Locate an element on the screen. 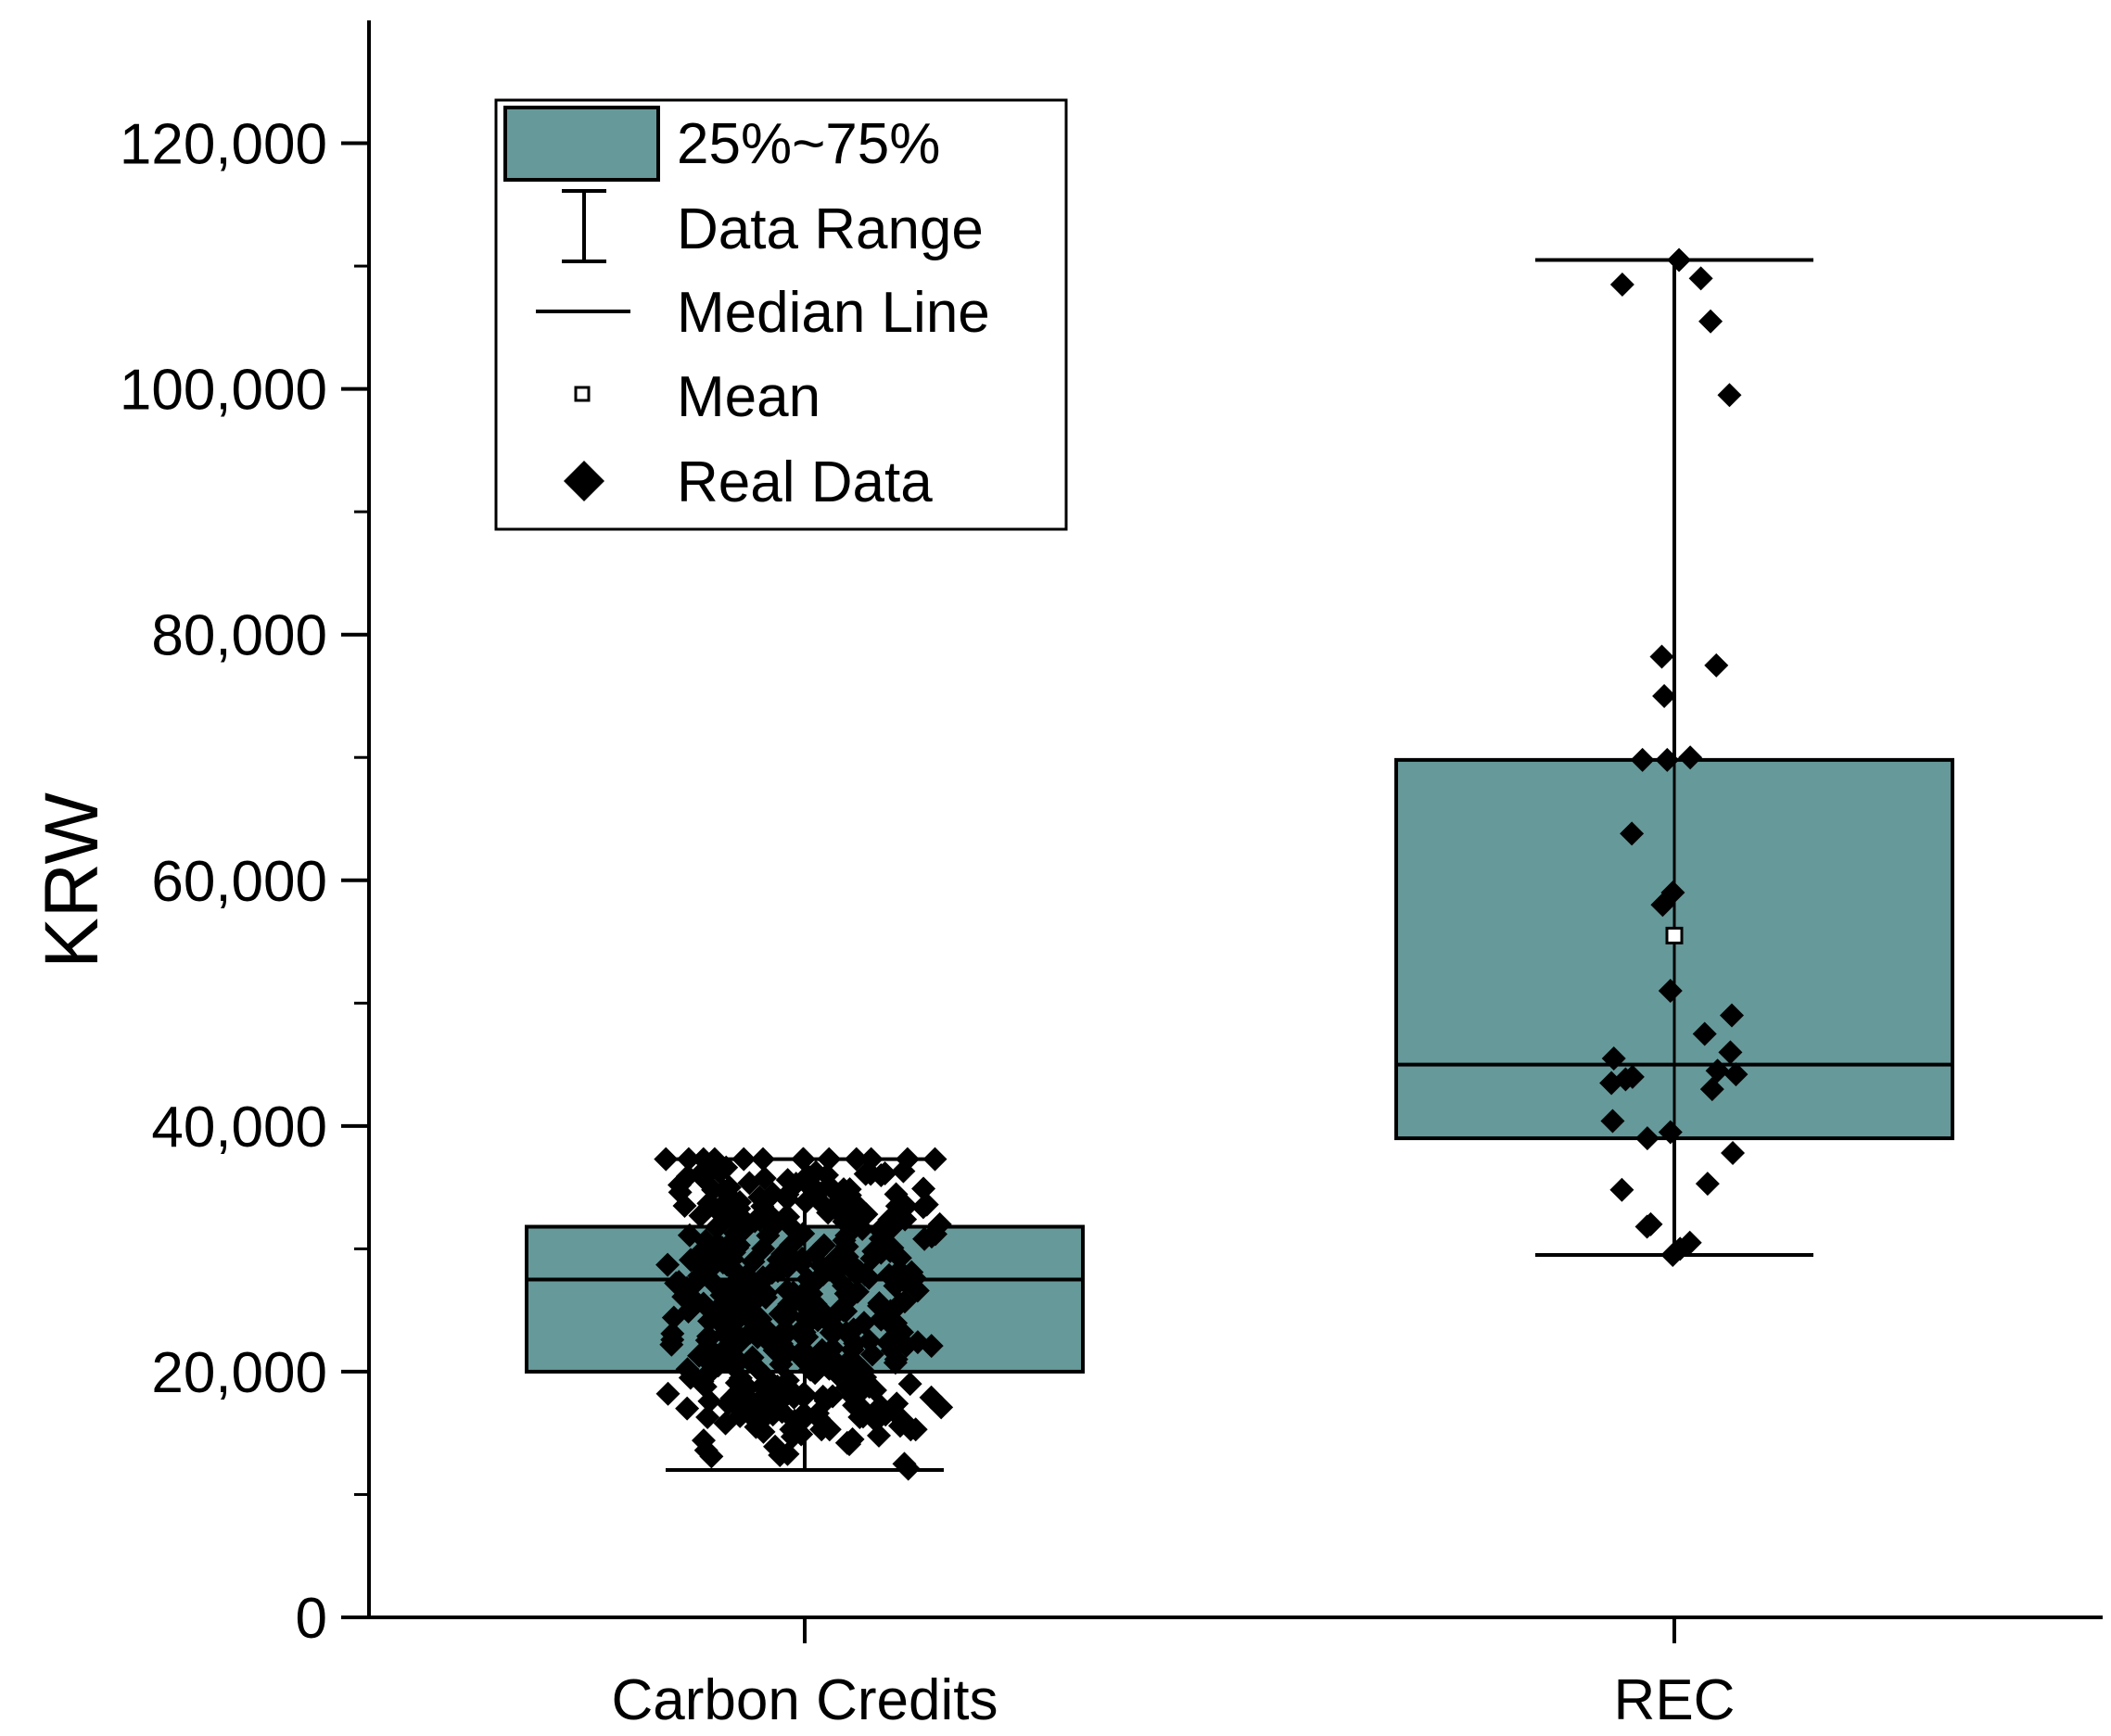 This screenshot has height=1736, width=2111. legend-label-range: Data Range is located at coordinates (831, 229).